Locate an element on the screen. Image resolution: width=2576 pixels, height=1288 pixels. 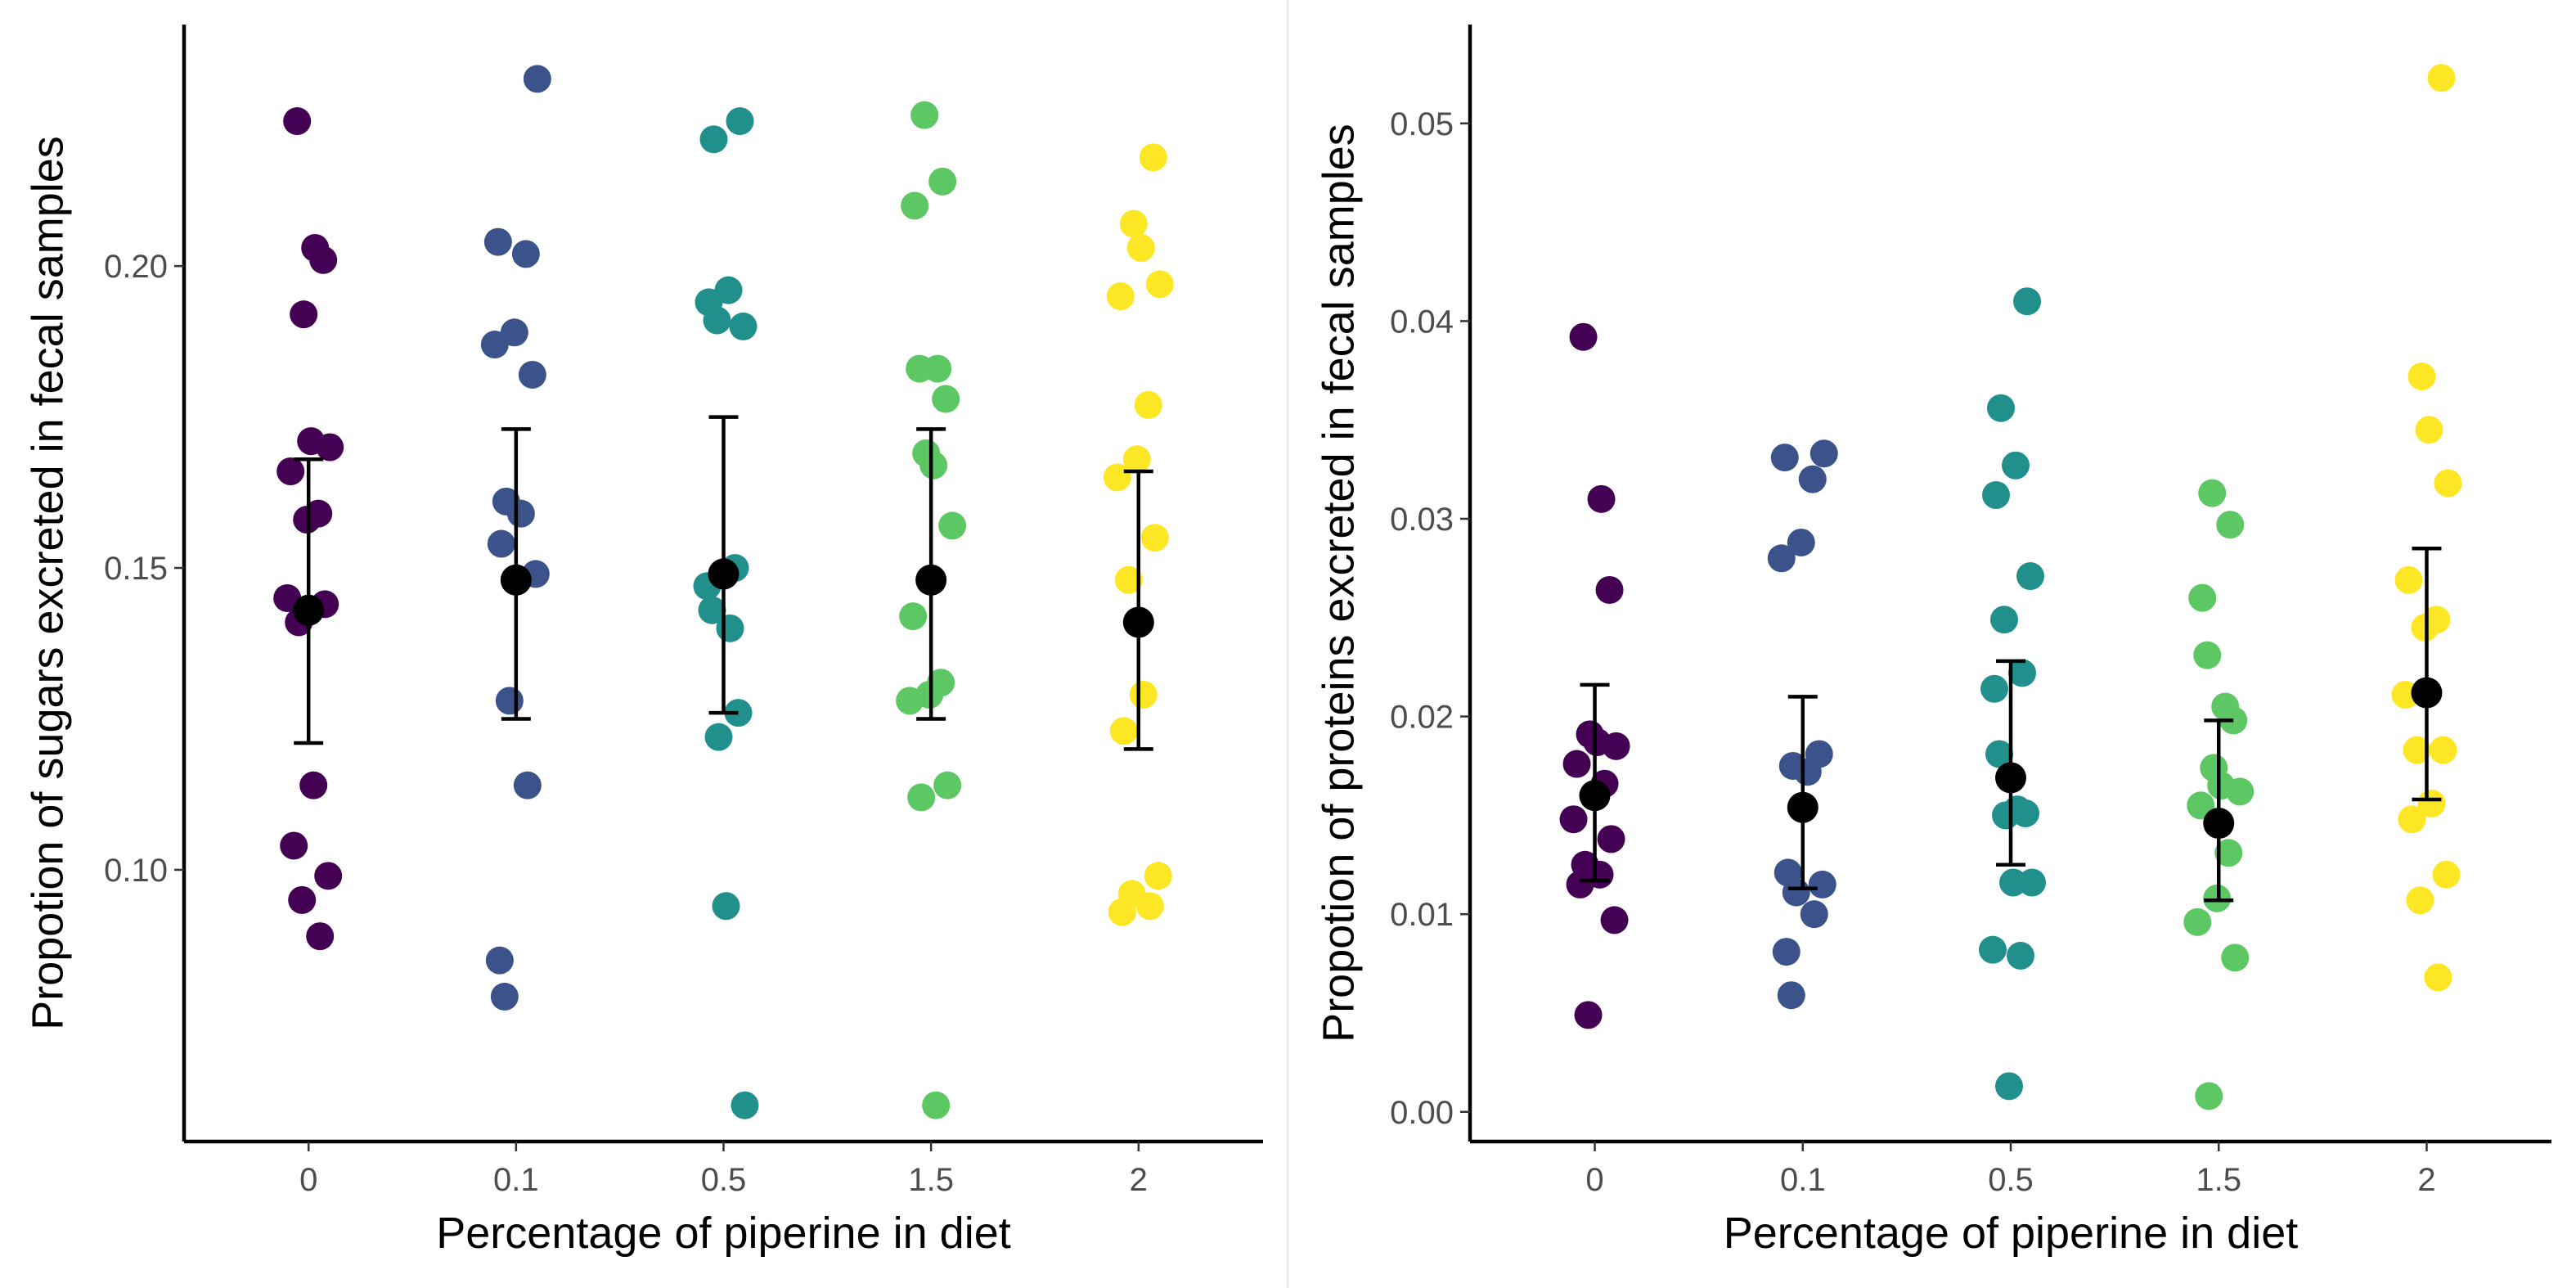
y-tick-label: 0.04 is located at coordinates (1422, 322).